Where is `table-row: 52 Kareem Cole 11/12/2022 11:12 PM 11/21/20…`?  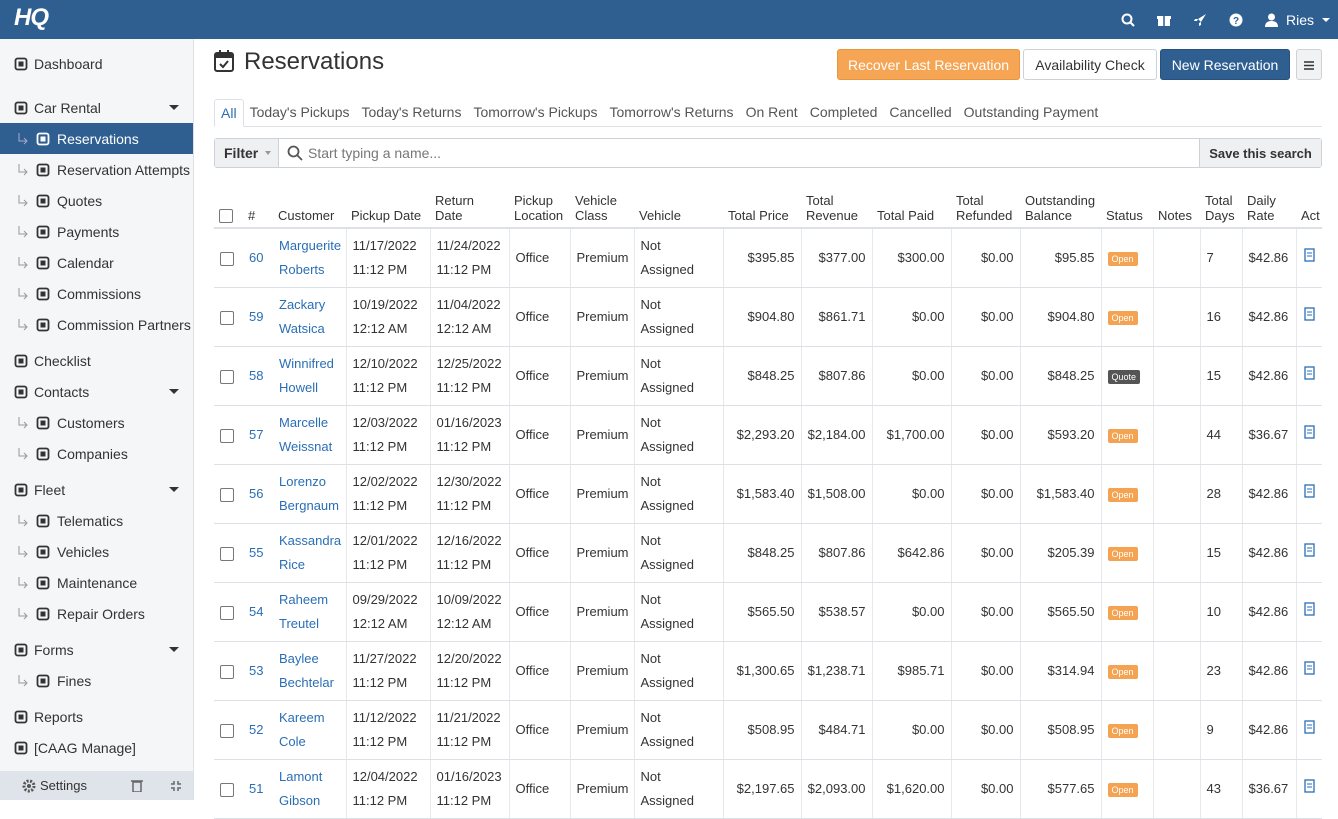 table-row: 52 Kareem Cole 11/12/2022 11:12 PM 11/21/20… is located at coordinates (768, 730).